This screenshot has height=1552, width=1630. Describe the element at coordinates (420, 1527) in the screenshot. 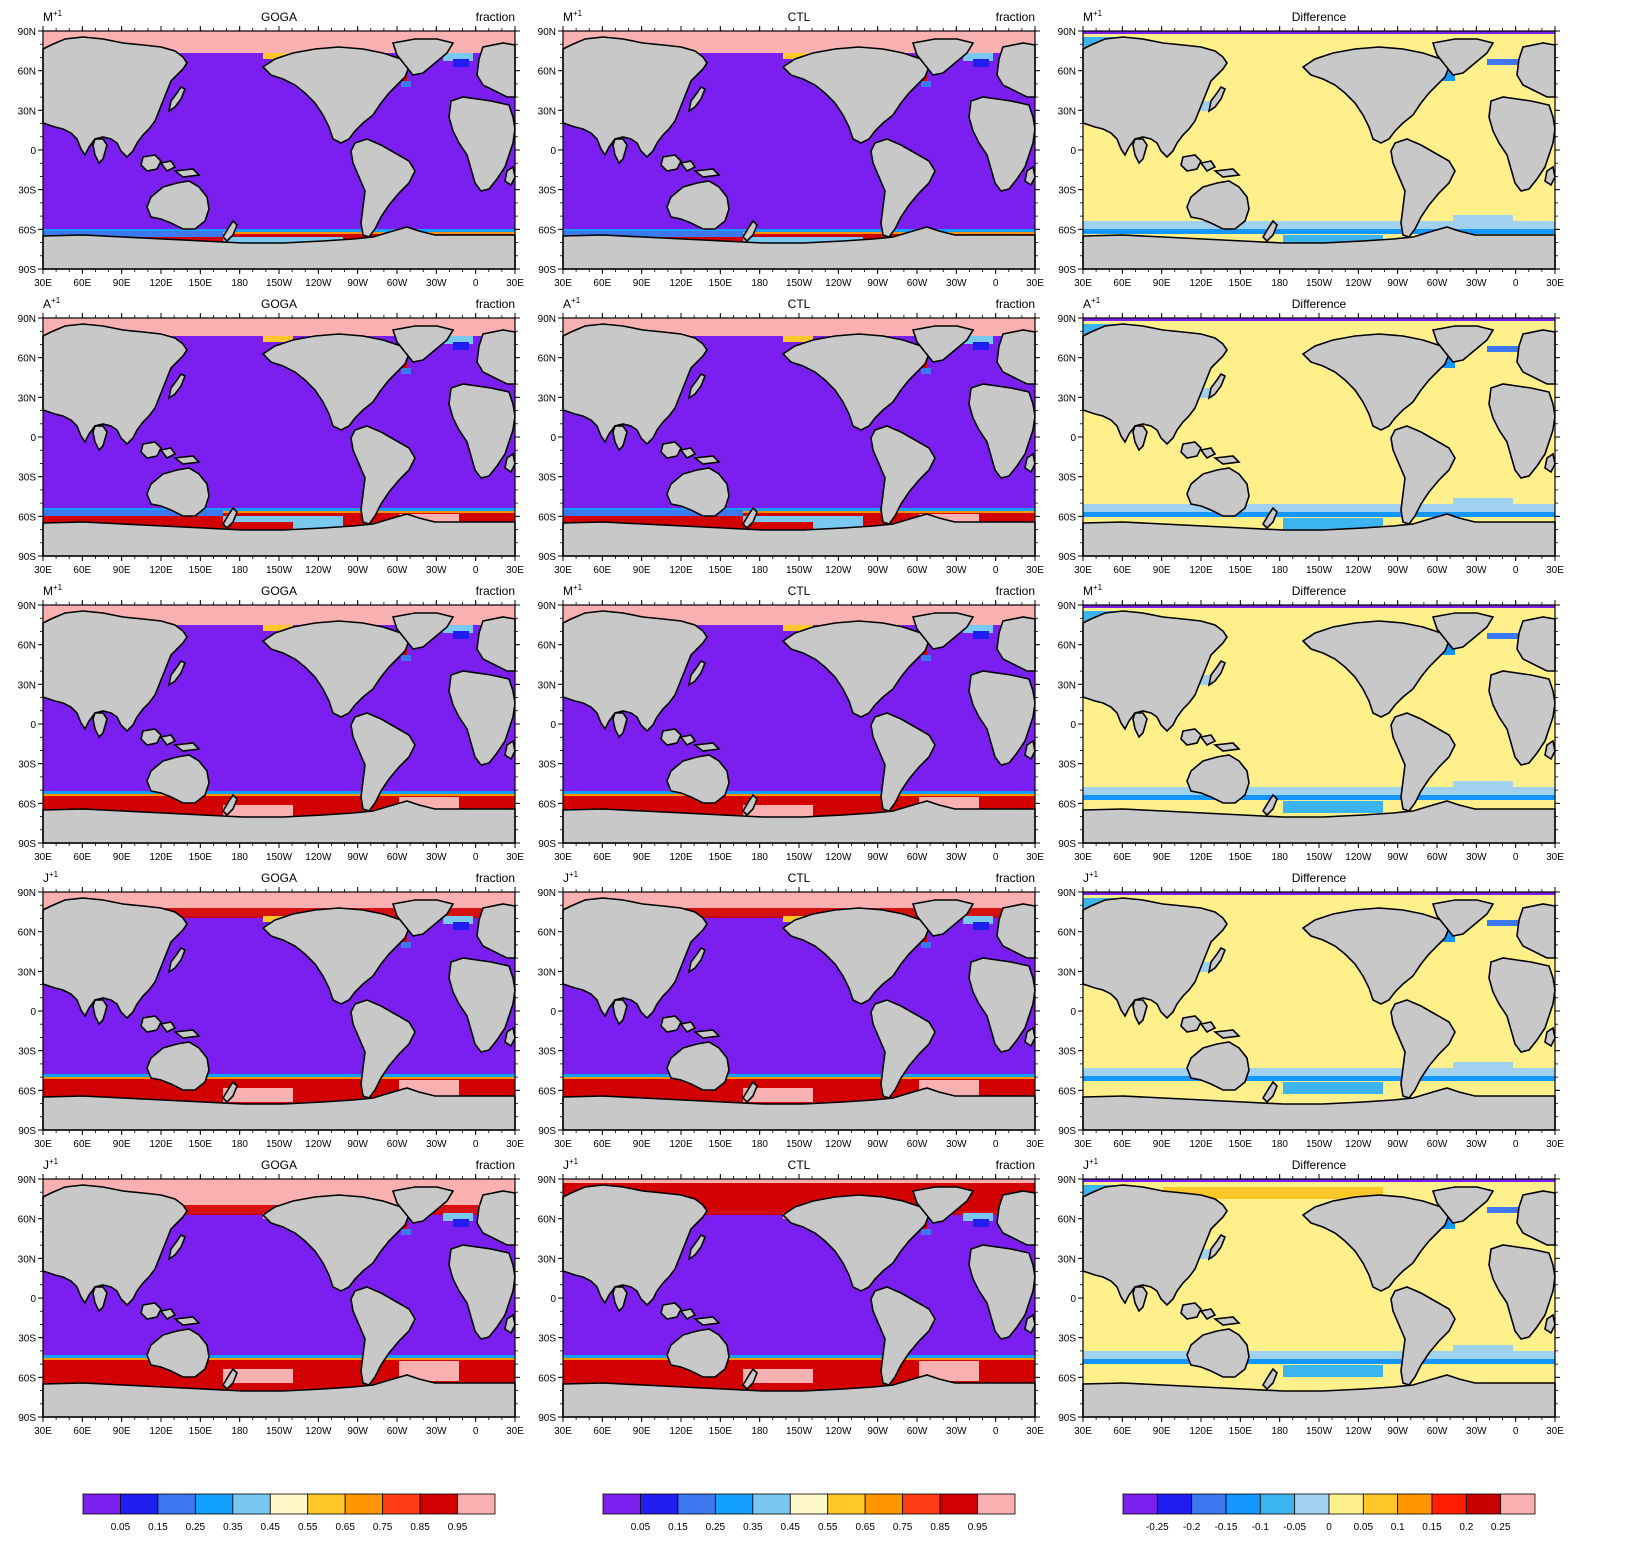

I see `colorbar-label: 0.85` at that location.